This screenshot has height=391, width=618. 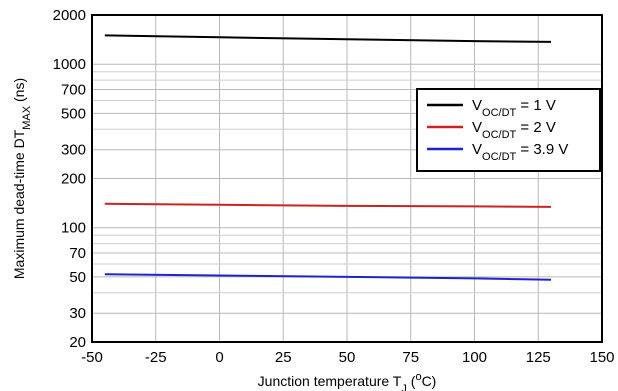 I want to click on y-tick-label: 30, so click(x=77, y=313).